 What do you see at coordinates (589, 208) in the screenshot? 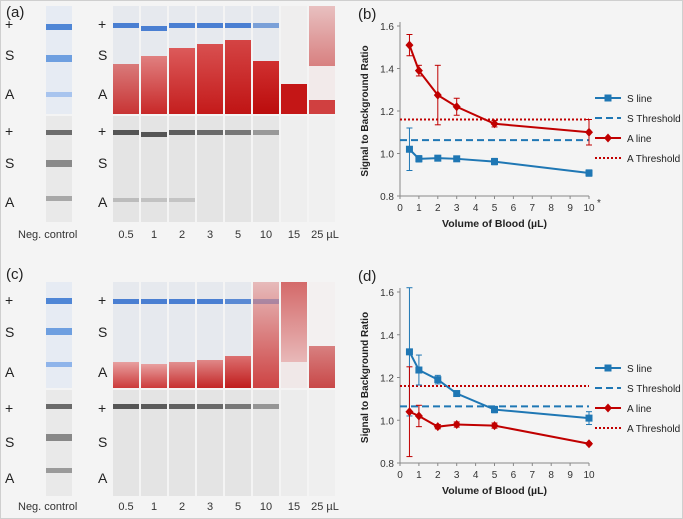
I see `x-tick-label: 10` at bounding box center [589, 208].